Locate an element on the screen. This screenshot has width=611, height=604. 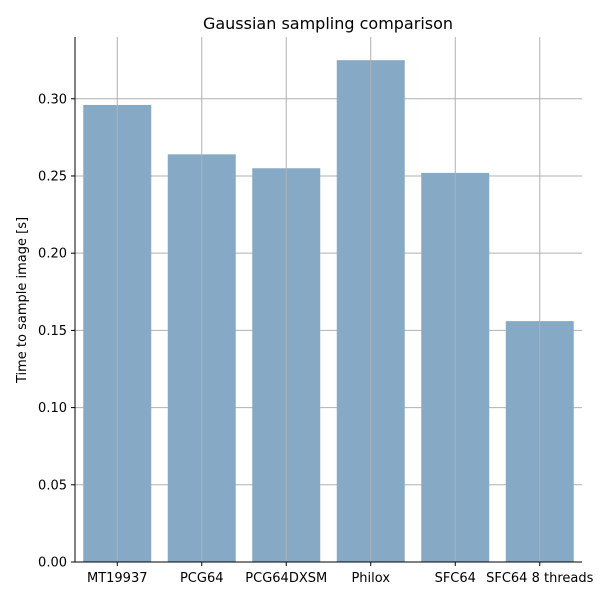
x-tick-label: PCG64DXSM is located at coordinates (286, 578).